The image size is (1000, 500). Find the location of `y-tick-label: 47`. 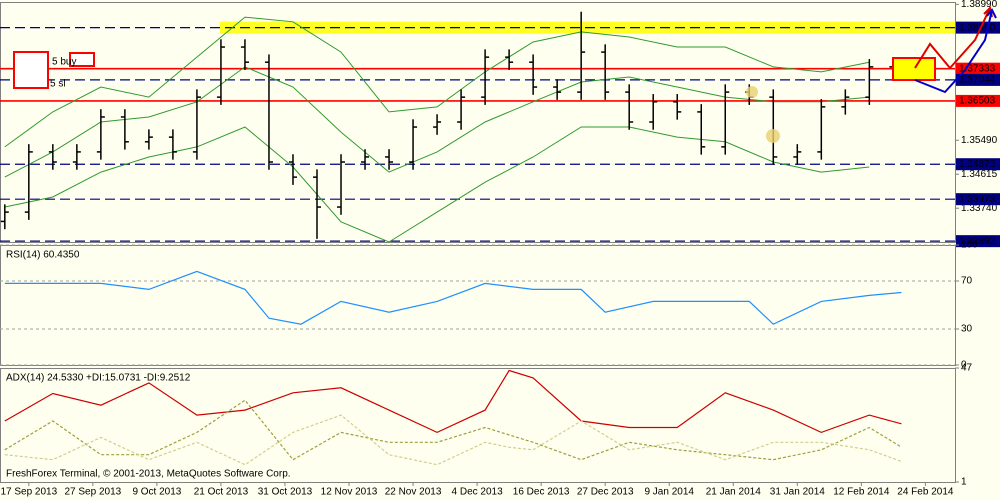

y-tick-label: 47 is located at coordinates (967, 368).